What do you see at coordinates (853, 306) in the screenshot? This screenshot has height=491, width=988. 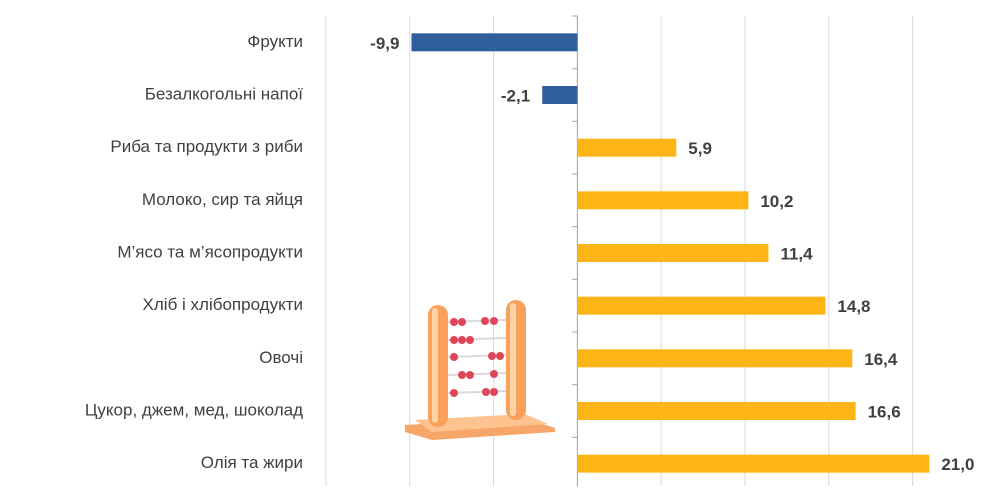 I see `value-label: 14,8` at bounding box center [853, 306].